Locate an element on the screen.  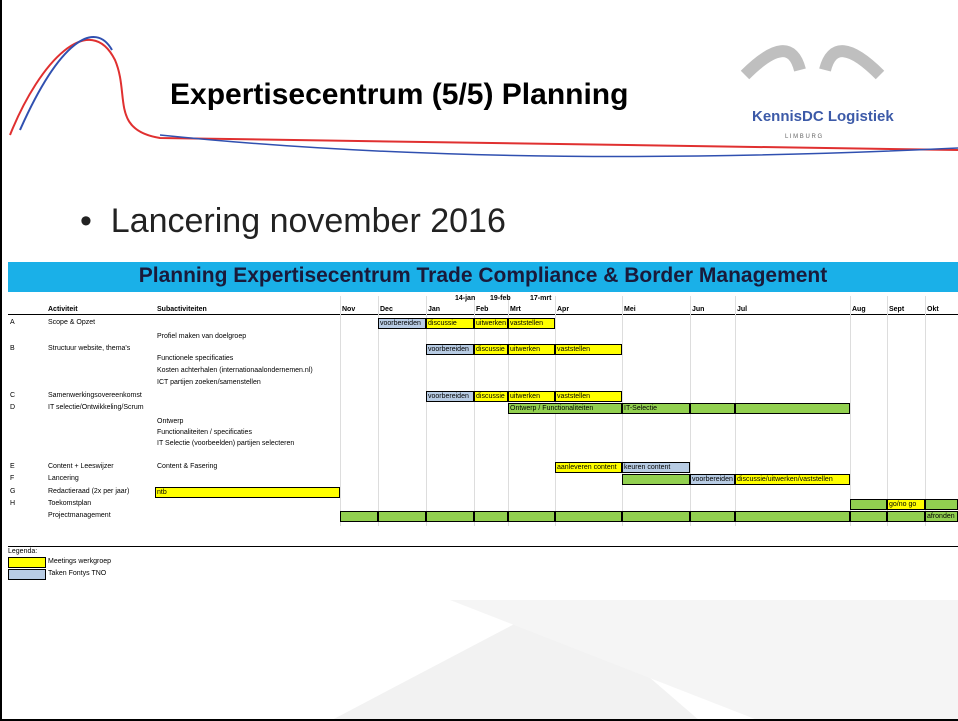
month-label: Jan is located at coordinates (434, 309).